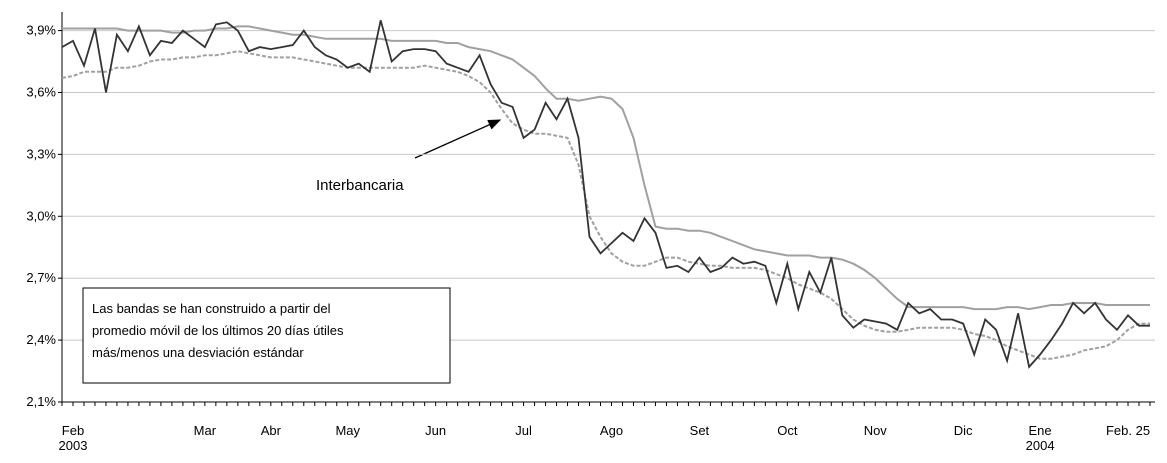  What do you see at coordinates (41, 215) in the screenshot?
I see `y-tick-label: 3,0%` at bounding box center [41, 215].